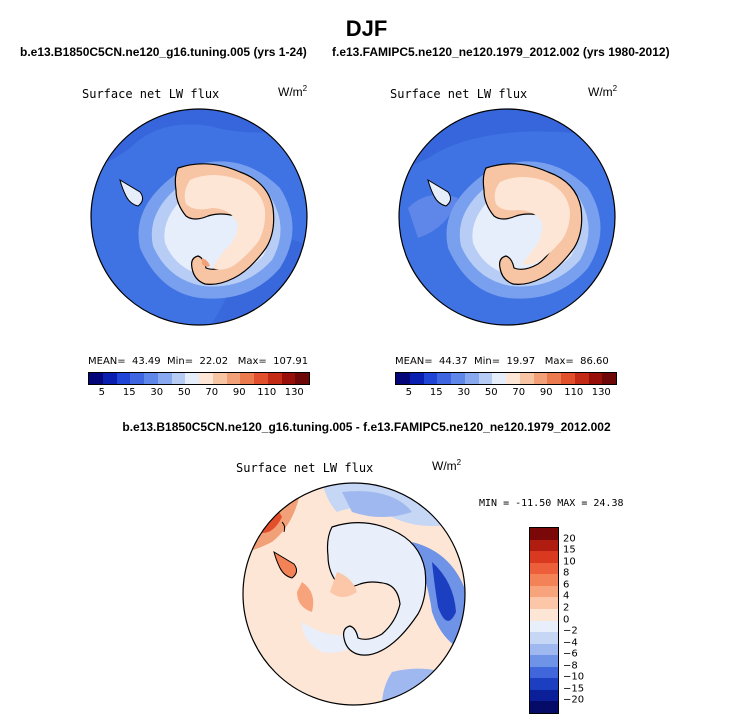  What do you see at coordinates (199, 217) in the screenshot?
I see `map-left` at bounding box center [199, 217].